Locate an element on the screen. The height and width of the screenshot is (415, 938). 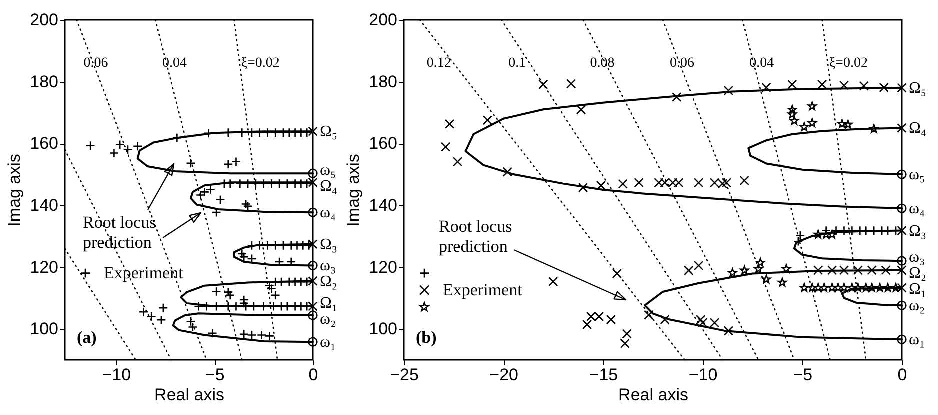
x-tick-label: −20 is located at coordinates (504, 375).